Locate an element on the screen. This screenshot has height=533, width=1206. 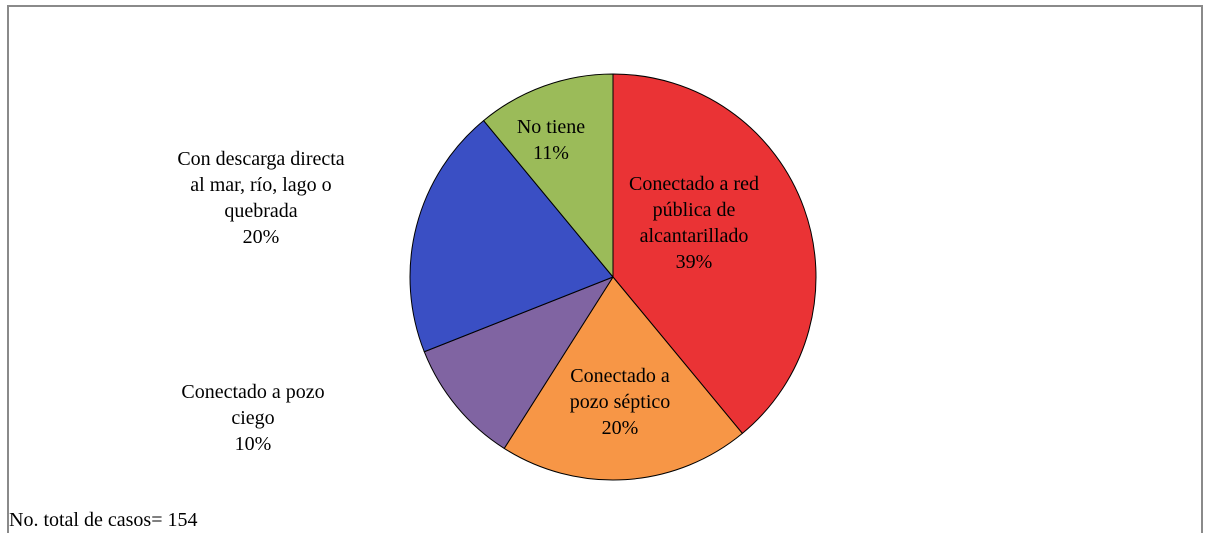
slice-label-line-4-0: No tiene is located at coordinates (551, 127).